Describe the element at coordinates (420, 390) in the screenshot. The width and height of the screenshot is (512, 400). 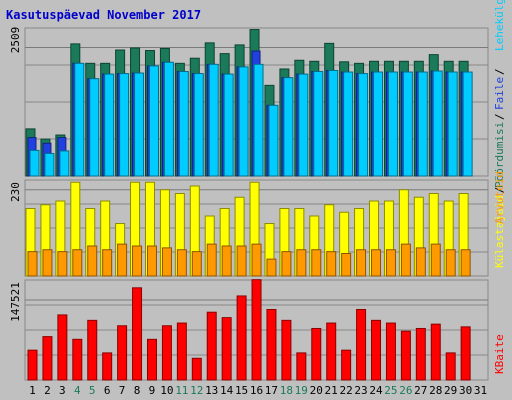
I see `x-tick-label: 27` at that location.